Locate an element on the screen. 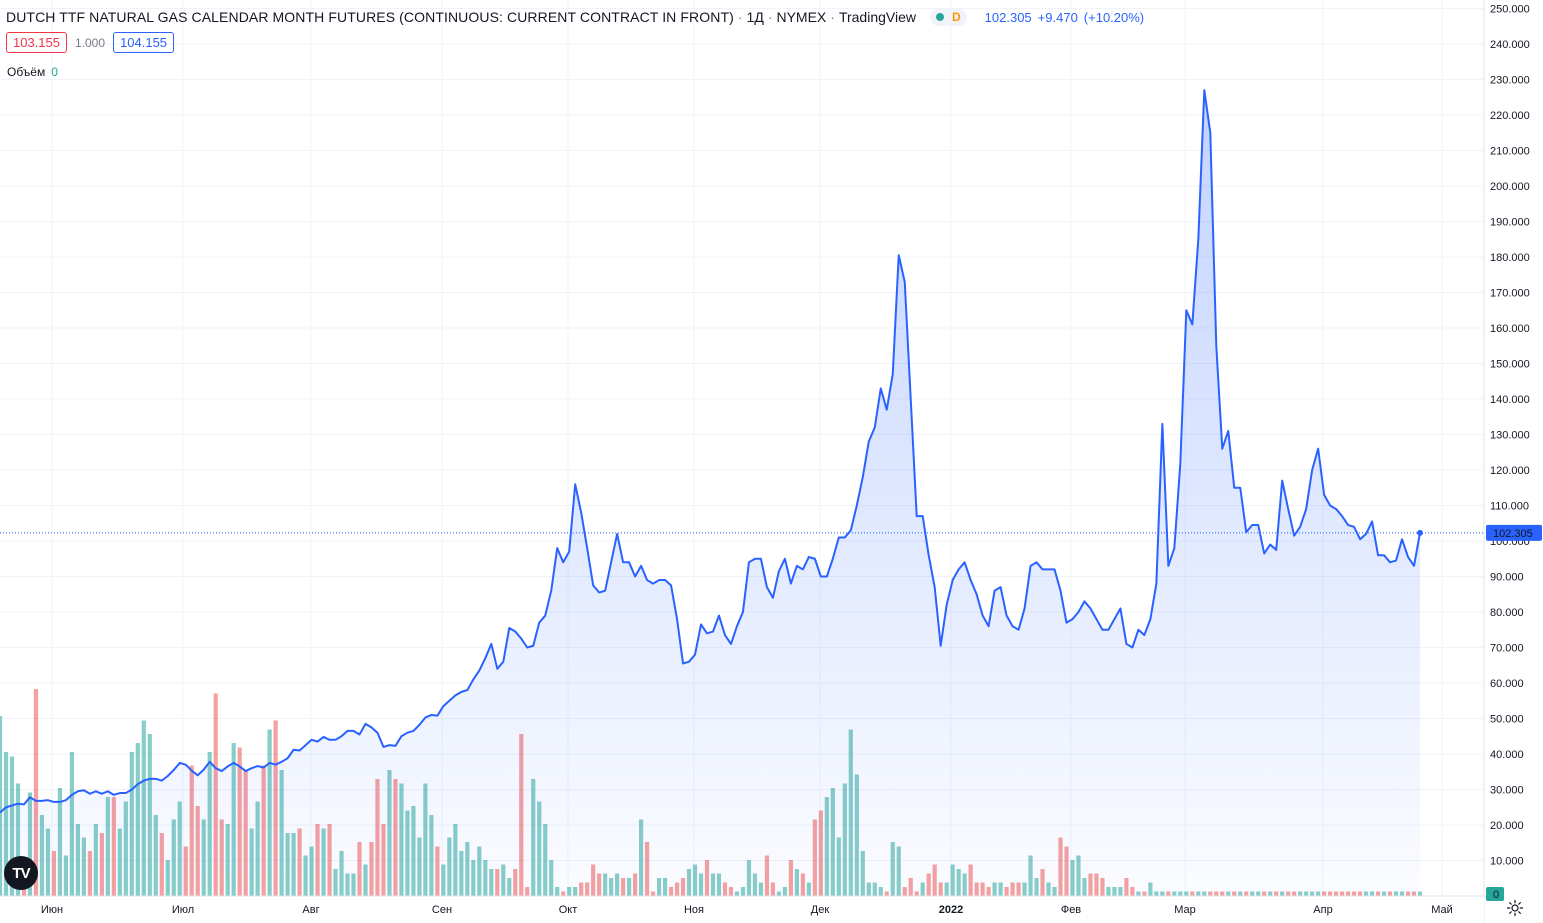 This screenshot has height=923, width=1543. sell-price-button: 103.155 is located at coordinates (36, 42).